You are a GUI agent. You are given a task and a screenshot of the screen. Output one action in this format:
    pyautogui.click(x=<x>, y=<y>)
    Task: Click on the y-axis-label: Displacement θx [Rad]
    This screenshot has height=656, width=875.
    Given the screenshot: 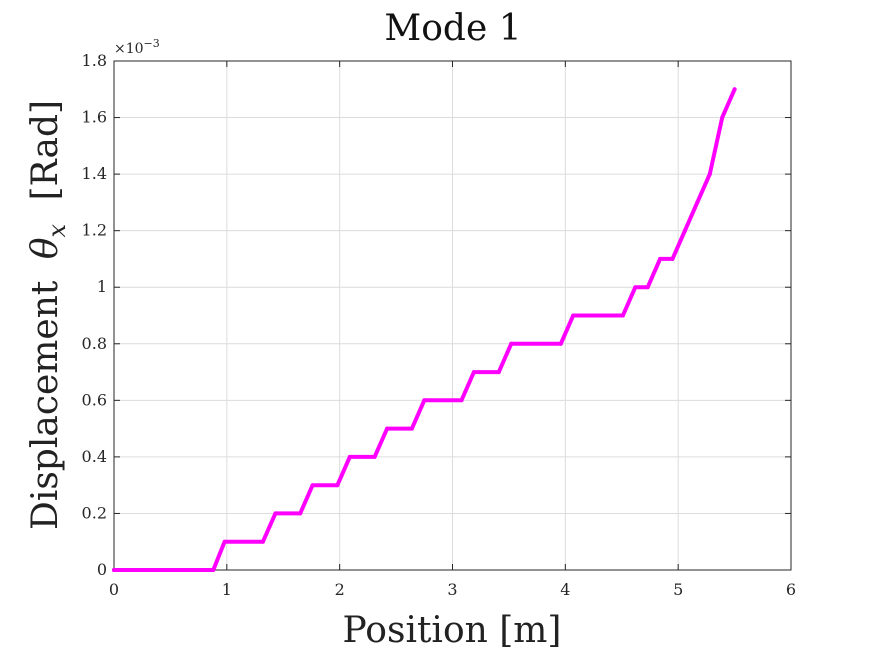 What is the action you would take?
    pyautogui.click(x=49, y=315)
    